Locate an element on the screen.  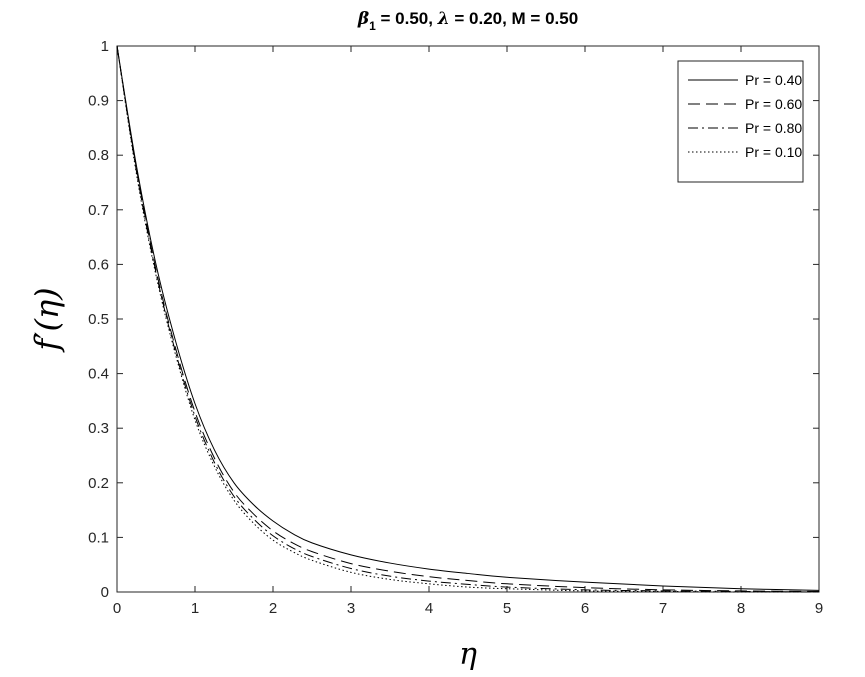
legend-items: Pr = 0.40 Pr = 0.60 Pr = 0.80 Pr = 0.10 is located at coordinates (745, 116).